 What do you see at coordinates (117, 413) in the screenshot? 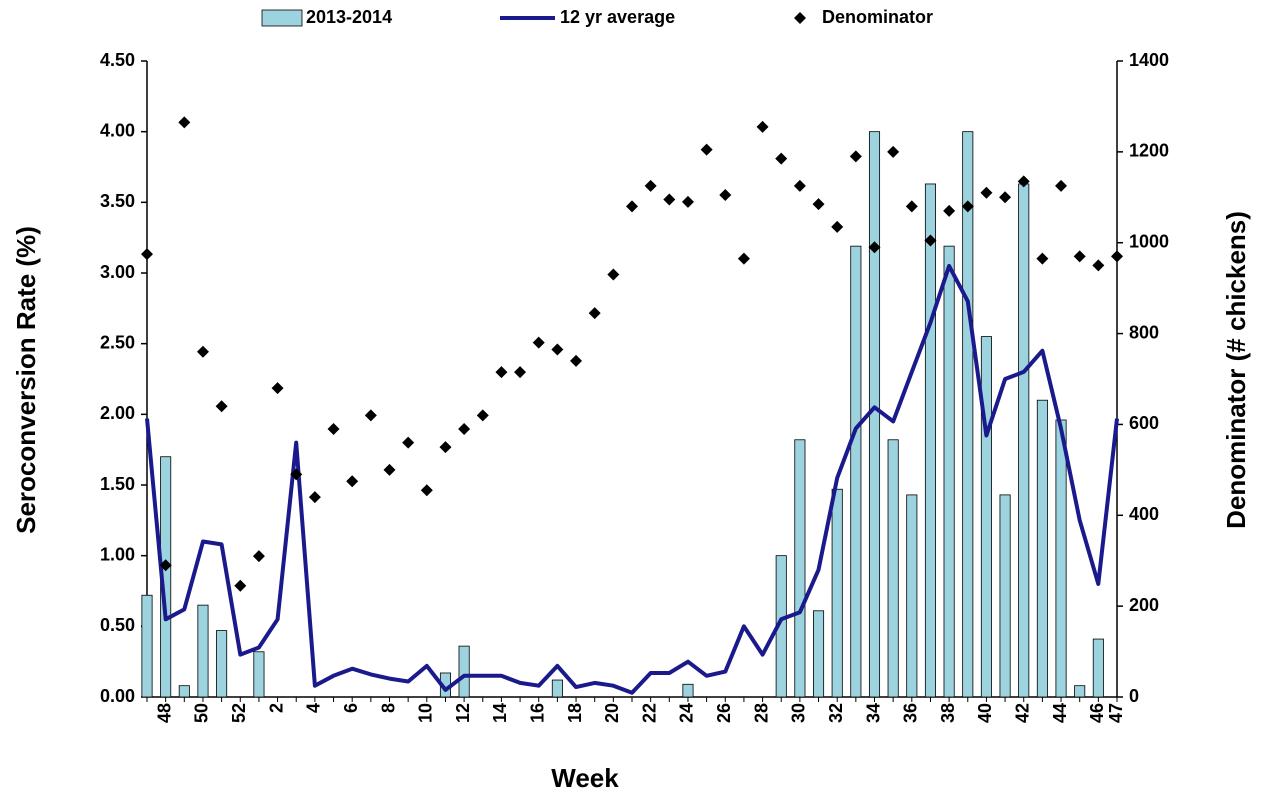
I see `y-tick-label: 2.00` at bounding box center [117, 413].